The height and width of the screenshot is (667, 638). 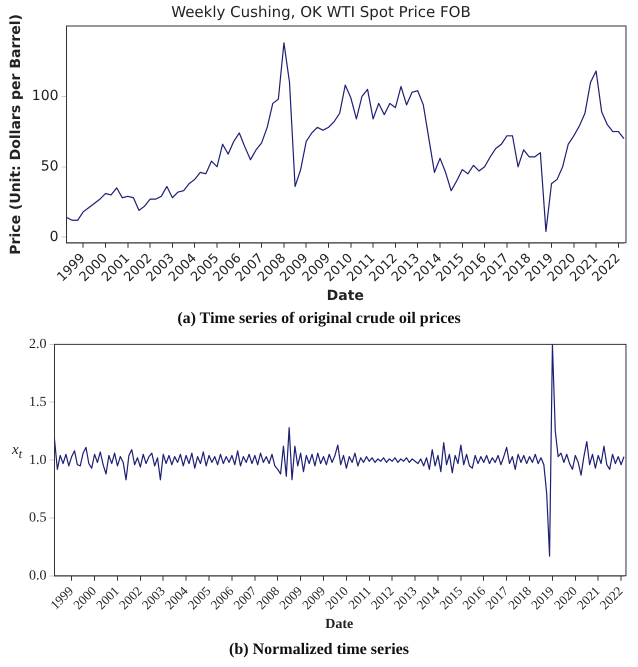 I want to click on y-tick-label: 100, so click(x=45, y=96).